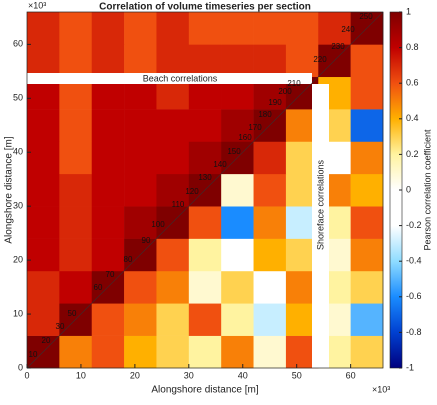 This screenshot has height=405, width=437. What do you see at coordinates (348, 29) in the screenshot?
I see `section-label: 240` at bounding box center [348, 29].